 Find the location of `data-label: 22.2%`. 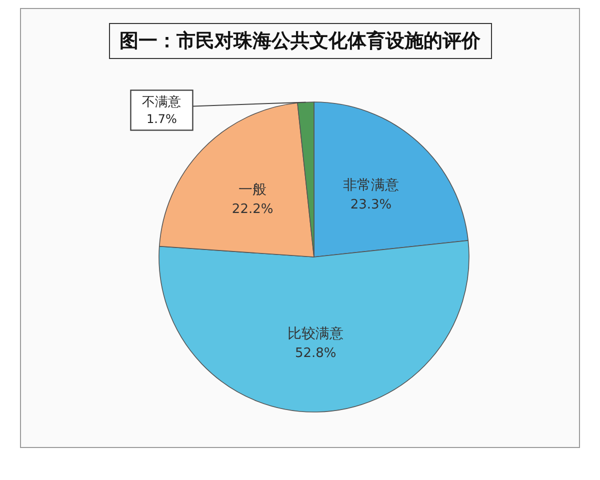

data-label: 22.2% is located at coordinates (253, 209).